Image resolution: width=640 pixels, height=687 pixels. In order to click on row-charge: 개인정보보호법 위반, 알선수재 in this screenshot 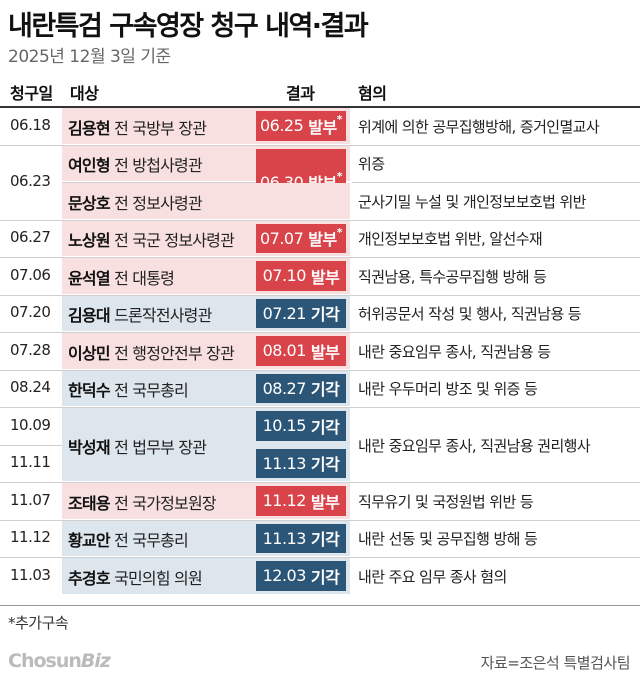, I will do `click(450, 239)`.